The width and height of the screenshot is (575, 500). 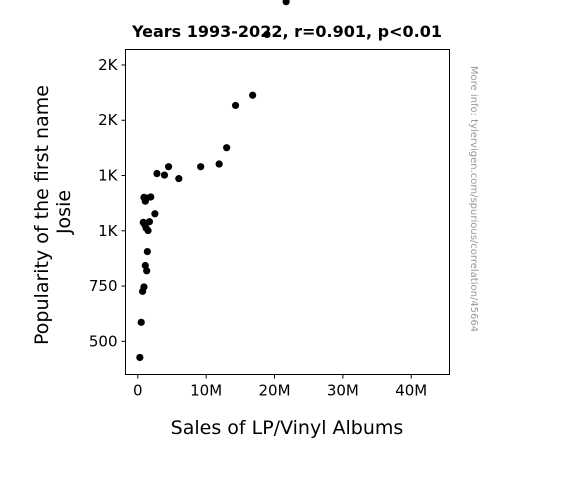 What do you see at coordinates (138, 391) in the screenshot?
I see `x-tick-label: 0` at bounding box center [138, 391].